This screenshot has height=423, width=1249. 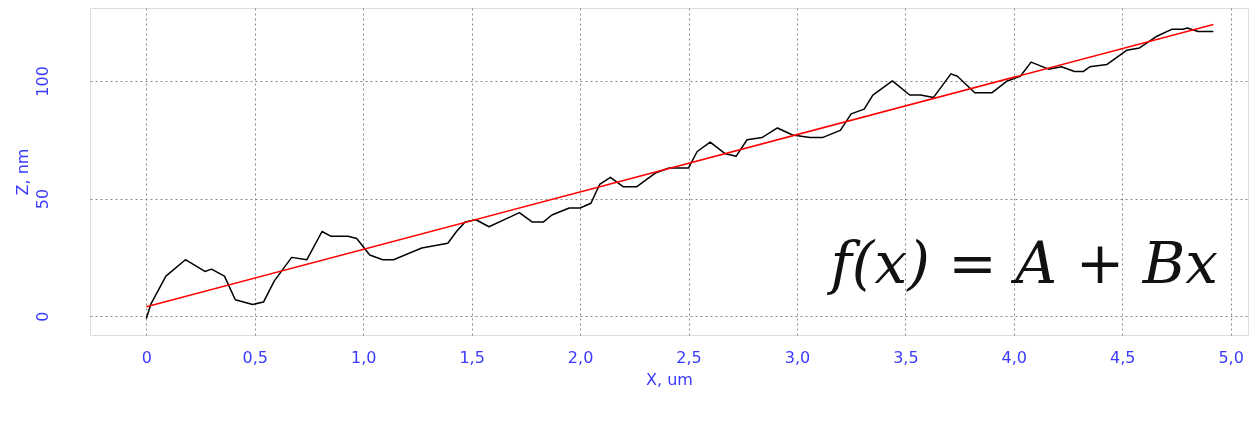 What do you see at coordinates (1231, 357) in the screenshot?
I see `x-tick-label: 5,0` at bounding box center [1231, 357].